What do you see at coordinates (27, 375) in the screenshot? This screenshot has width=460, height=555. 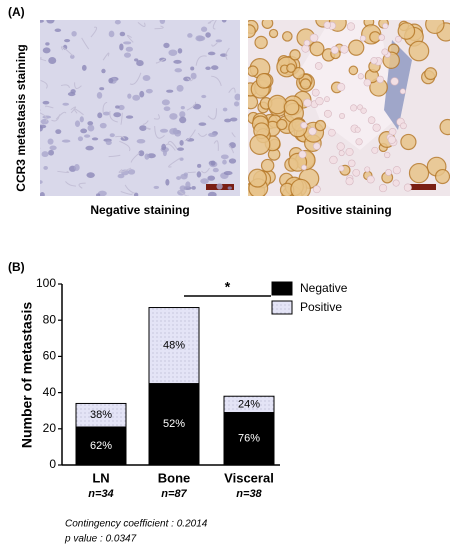 I see `y-axis-label: Number of metastasis` at bounding box center [27, 375].